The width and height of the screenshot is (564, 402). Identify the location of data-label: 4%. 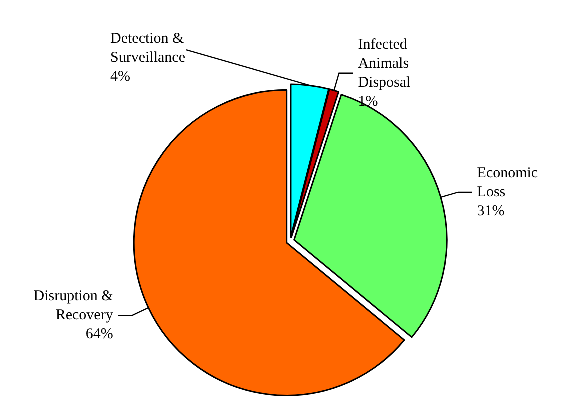
(120, 77).